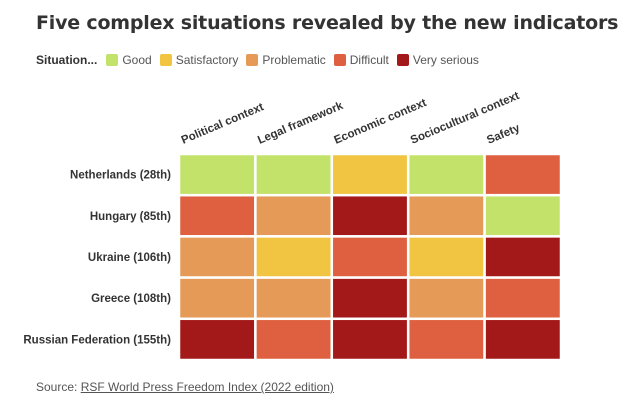 This screenshot has width=620, height=416. Describe the element at coordinates (294, 257) in the screenshot. I see `heatmap-cell-ukraine-106th-legal-framework` at that location.